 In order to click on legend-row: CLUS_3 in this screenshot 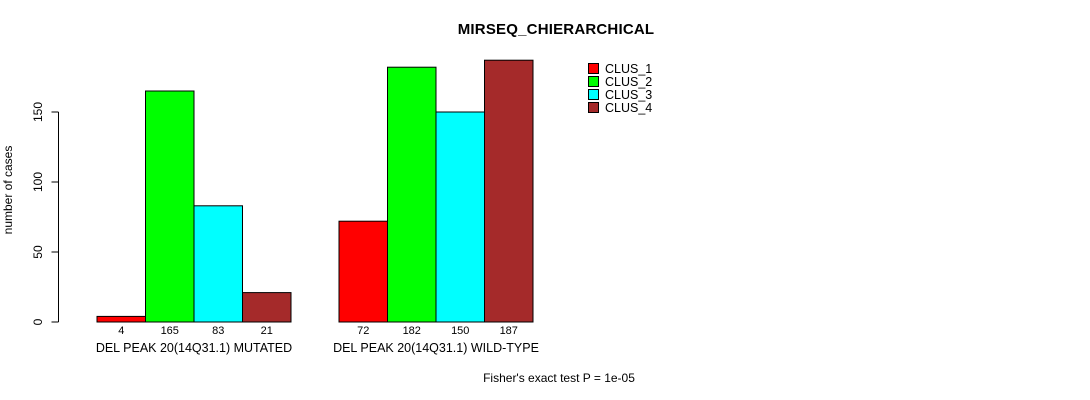, I will do `click(620, 94)`.